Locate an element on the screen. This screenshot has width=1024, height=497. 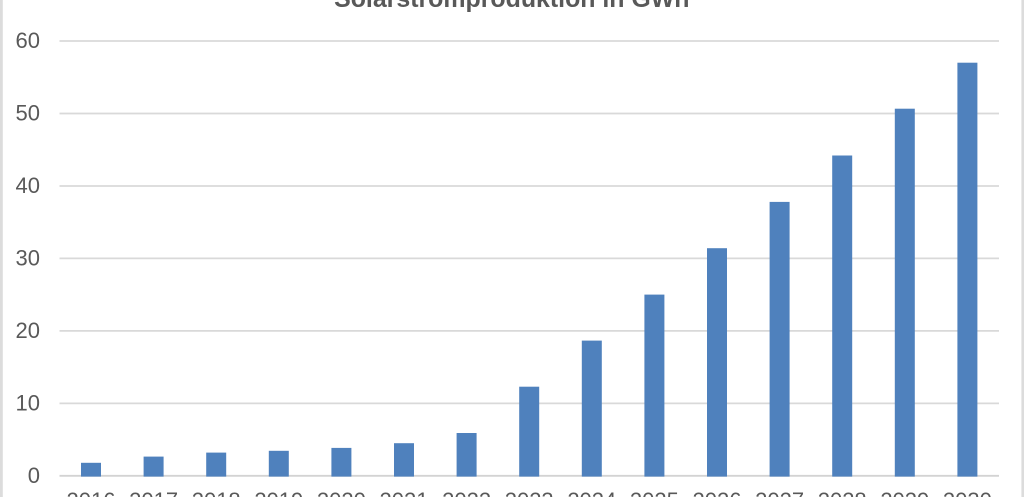
svg-text: 2024 is located at coordinates (591, 492).